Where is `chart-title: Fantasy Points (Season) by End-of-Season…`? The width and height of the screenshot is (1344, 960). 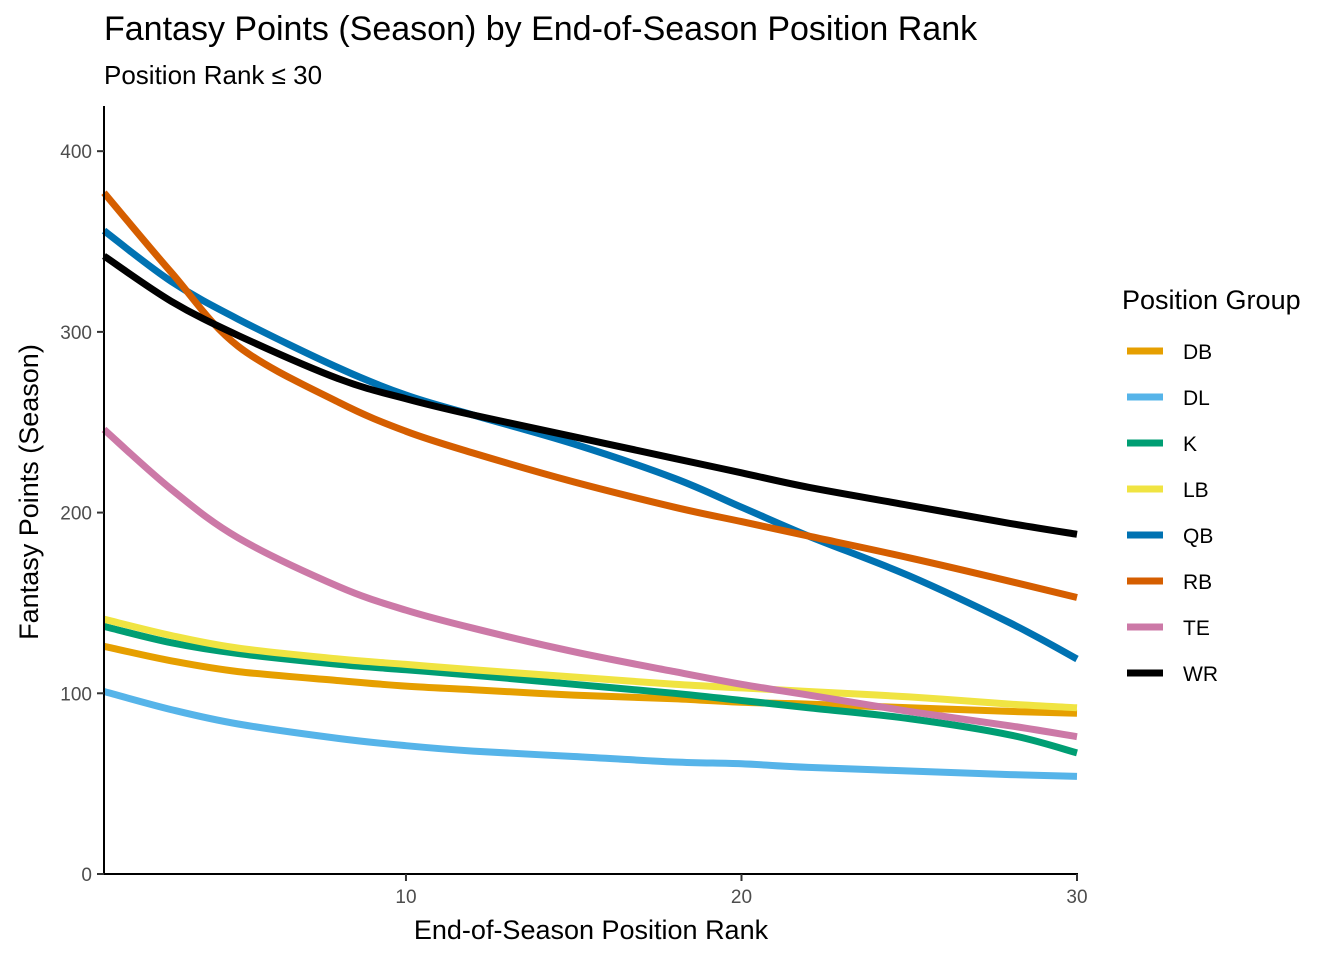
chart-title: Fantasy Points (Season) by End-of-Season… is located at coordinates (541, 29).